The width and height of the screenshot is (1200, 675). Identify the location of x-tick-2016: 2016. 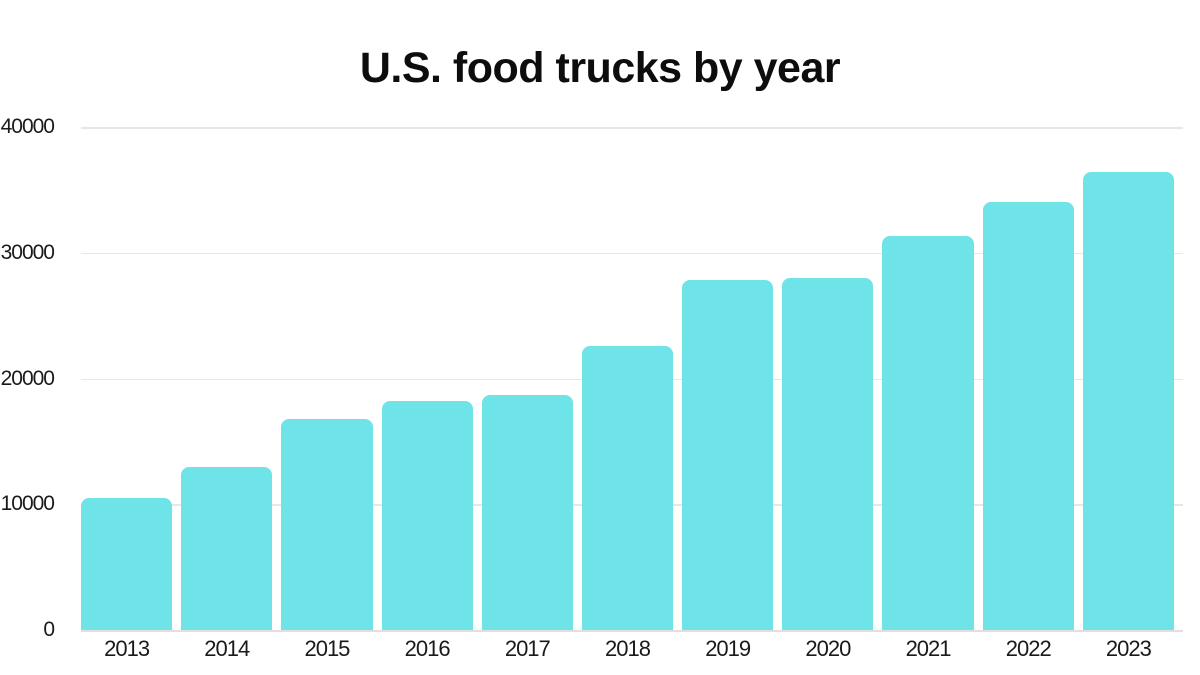
(427, 648).